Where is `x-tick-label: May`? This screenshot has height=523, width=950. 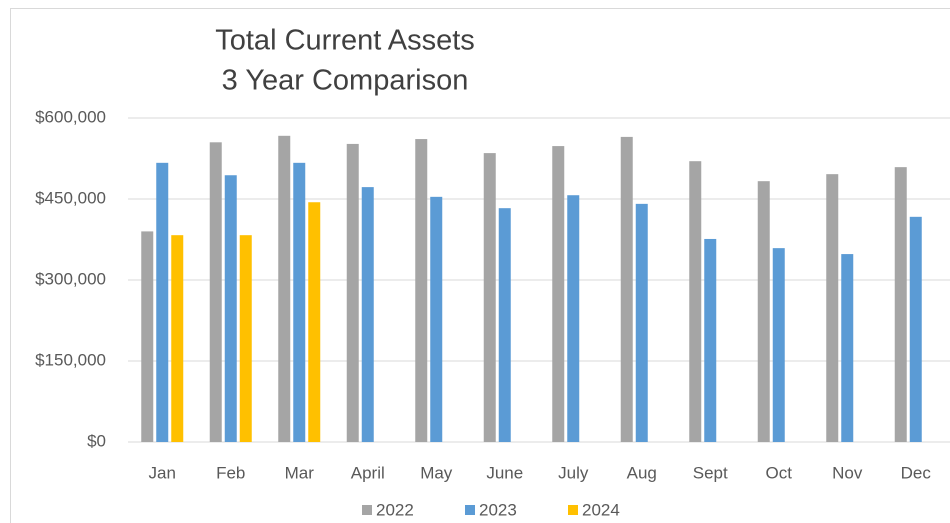
x-tick-label: May is located at coordinates (436, 472).